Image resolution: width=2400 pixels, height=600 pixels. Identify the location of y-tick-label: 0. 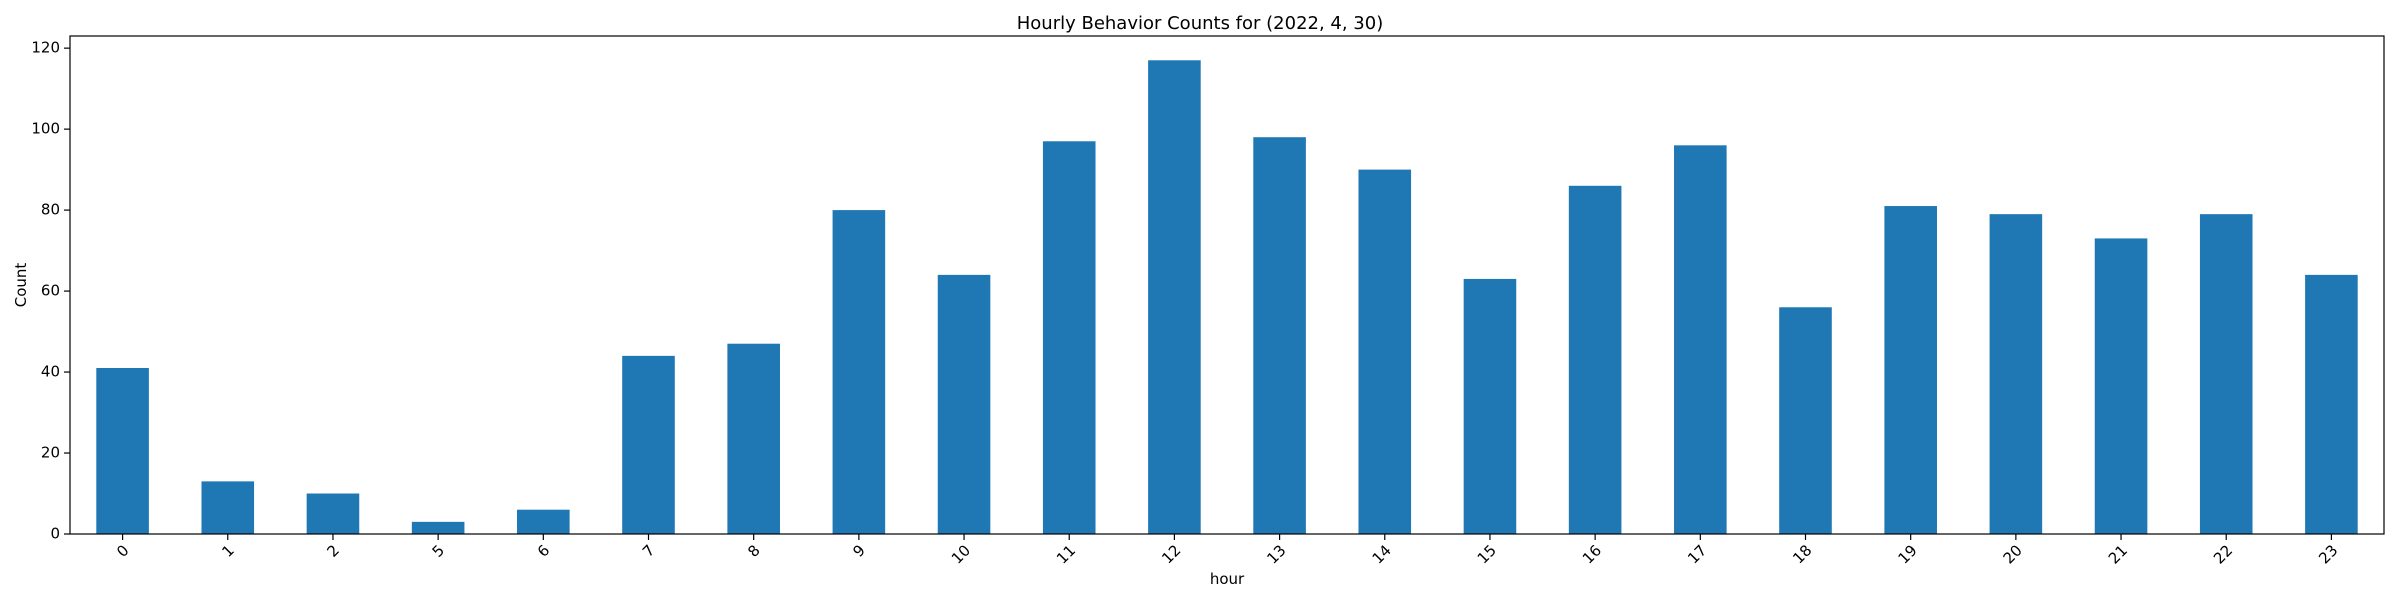
(55, 534).